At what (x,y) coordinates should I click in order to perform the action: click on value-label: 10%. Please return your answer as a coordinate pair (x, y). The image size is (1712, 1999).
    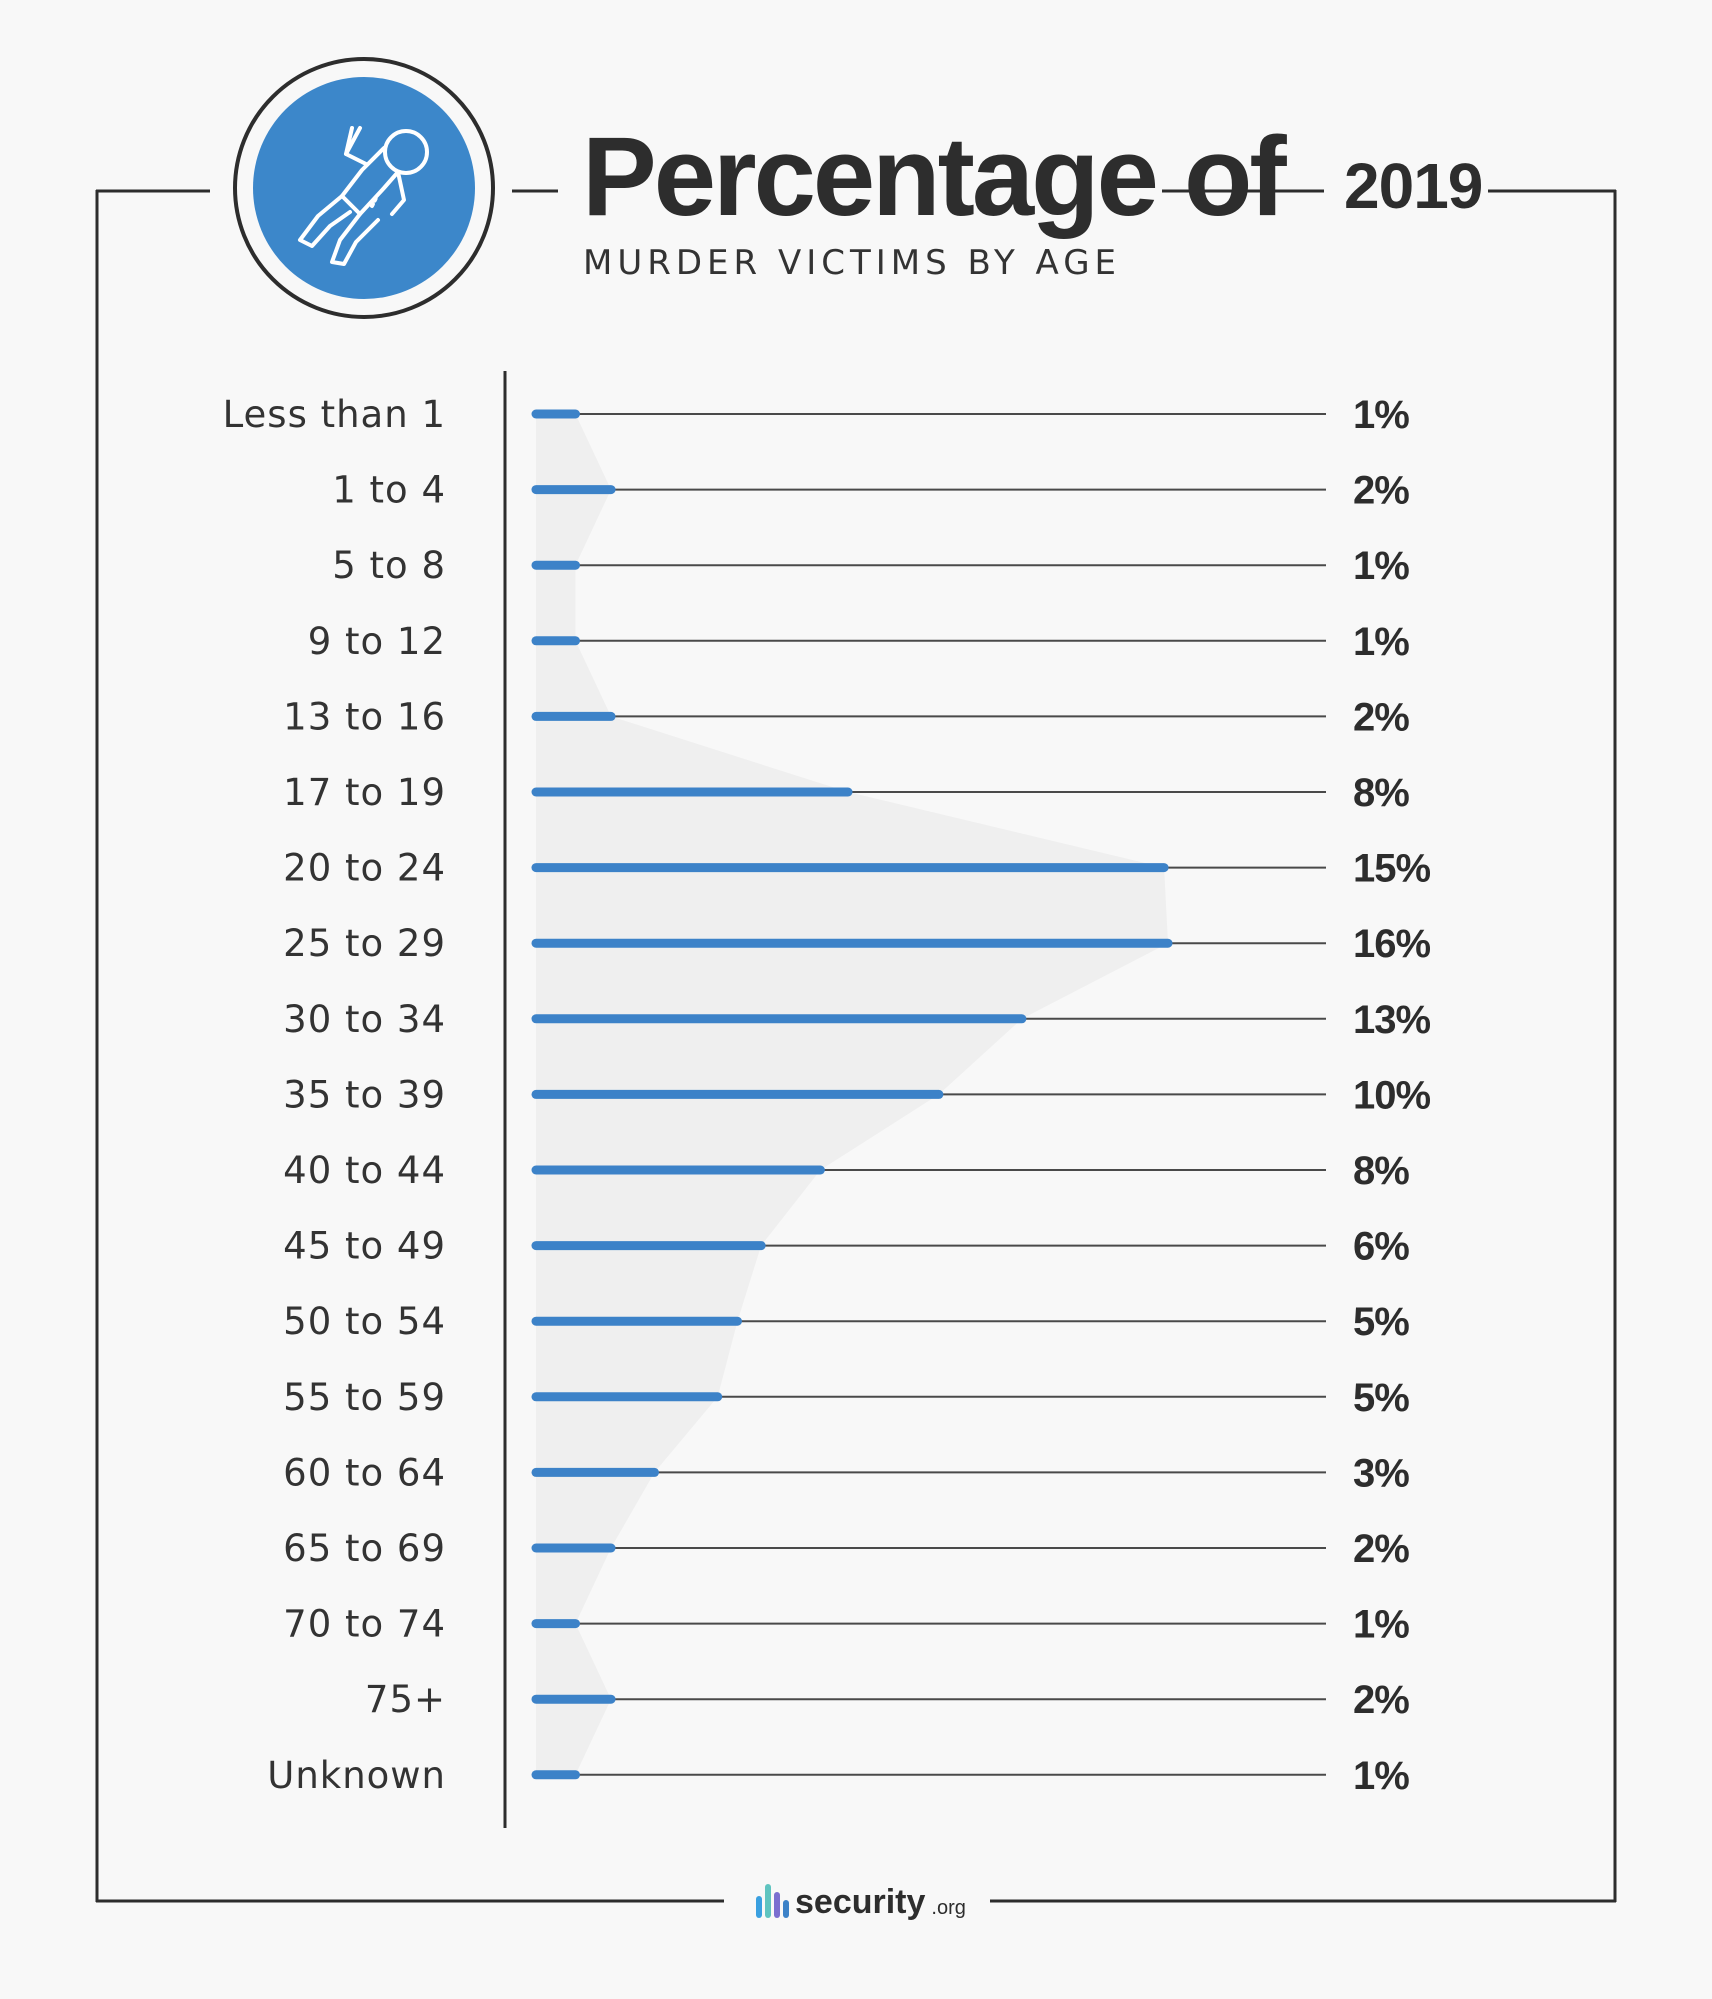
    Looking at the image, I should click on (1391, 1095).